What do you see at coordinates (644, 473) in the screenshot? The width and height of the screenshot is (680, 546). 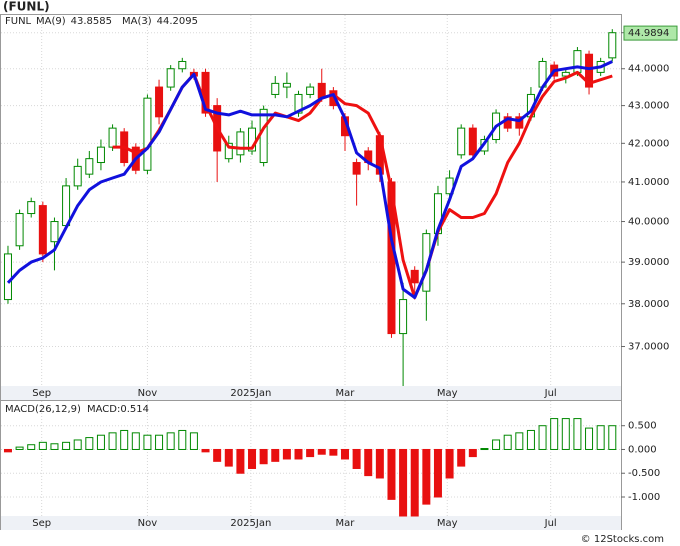 I see `y-tick-label: -0.500` at bounding box center [644, 473].